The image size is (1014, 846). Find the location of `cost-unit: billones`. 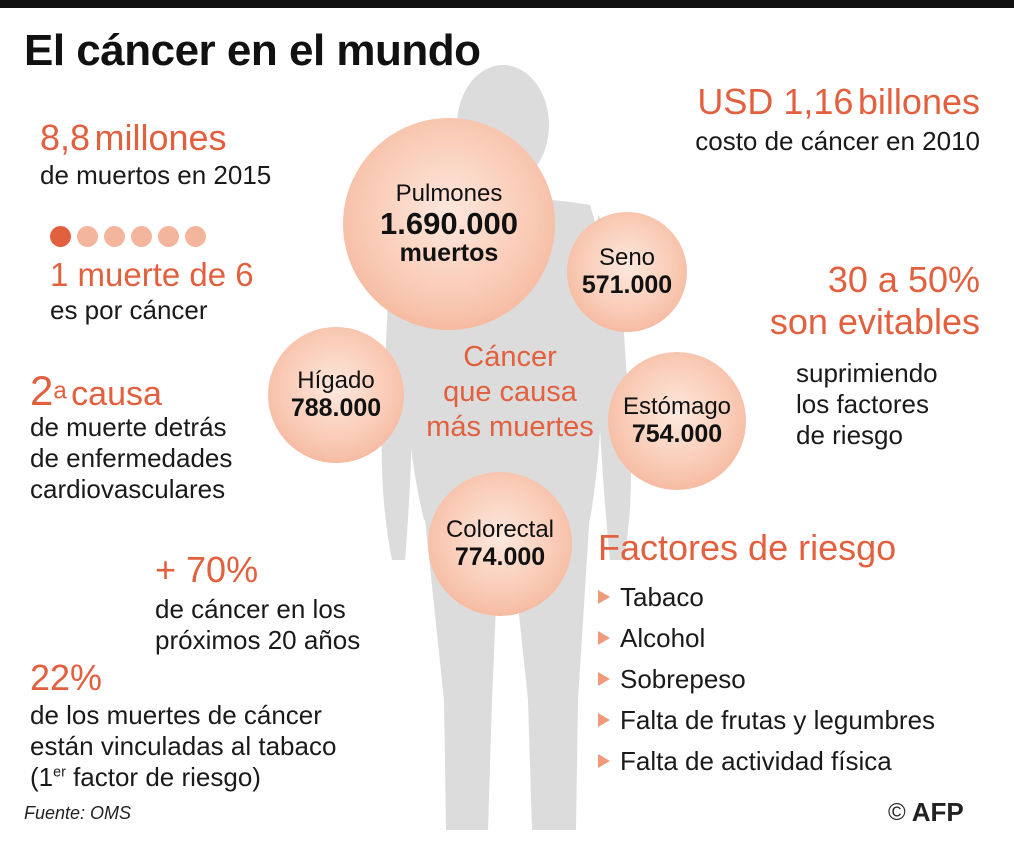

cost-unit: billones is located at coordinates (918, 101).